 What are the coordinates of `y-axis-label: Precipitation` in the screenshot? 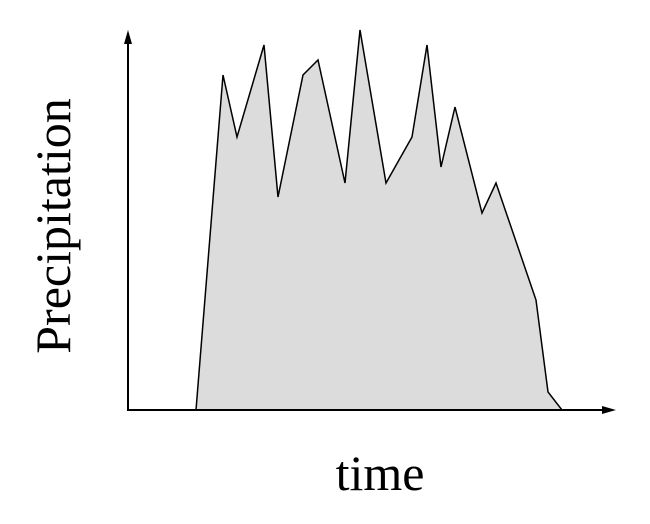 It's located at (53, 226).